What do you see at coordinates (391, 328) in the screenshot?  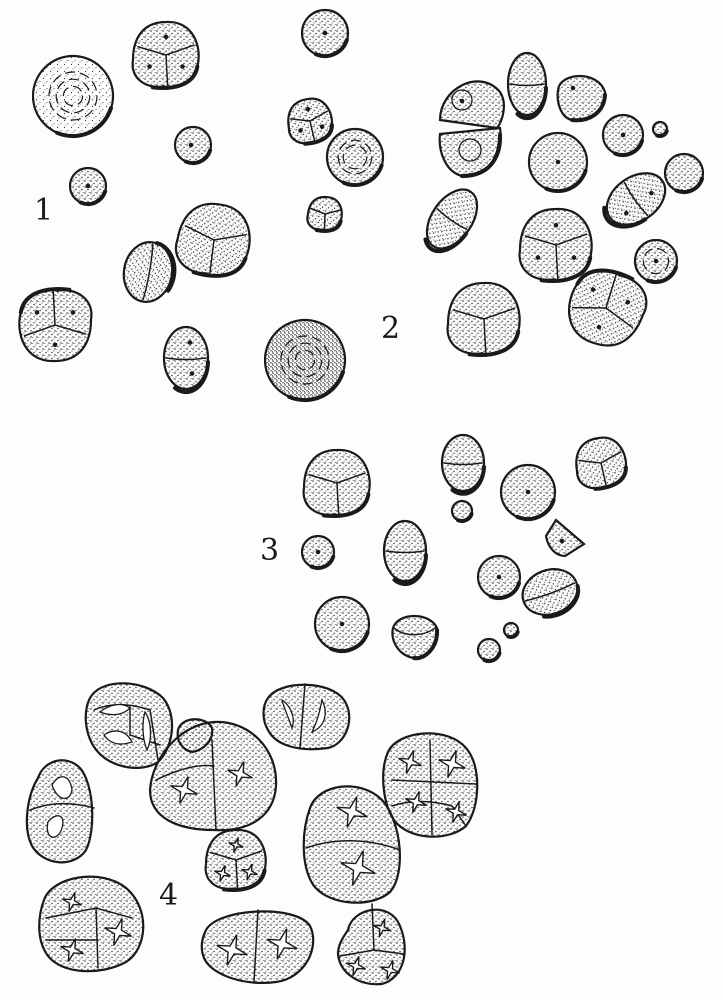 I see `figure-label-2: 2` at bounding box center [391, 328].